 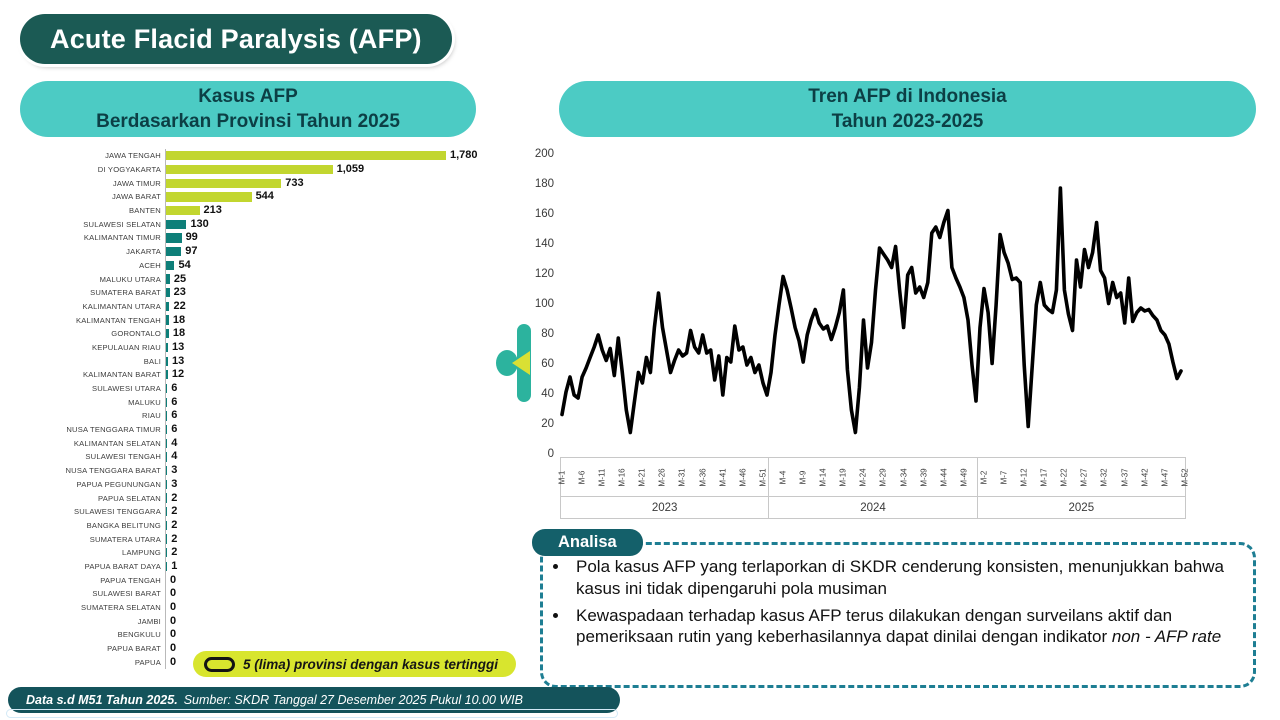 What do you see at coordinates (1085, 477) in the screenshot?
I see `x-axis-tick-label: M-27` at bounding box center [1085, 477].